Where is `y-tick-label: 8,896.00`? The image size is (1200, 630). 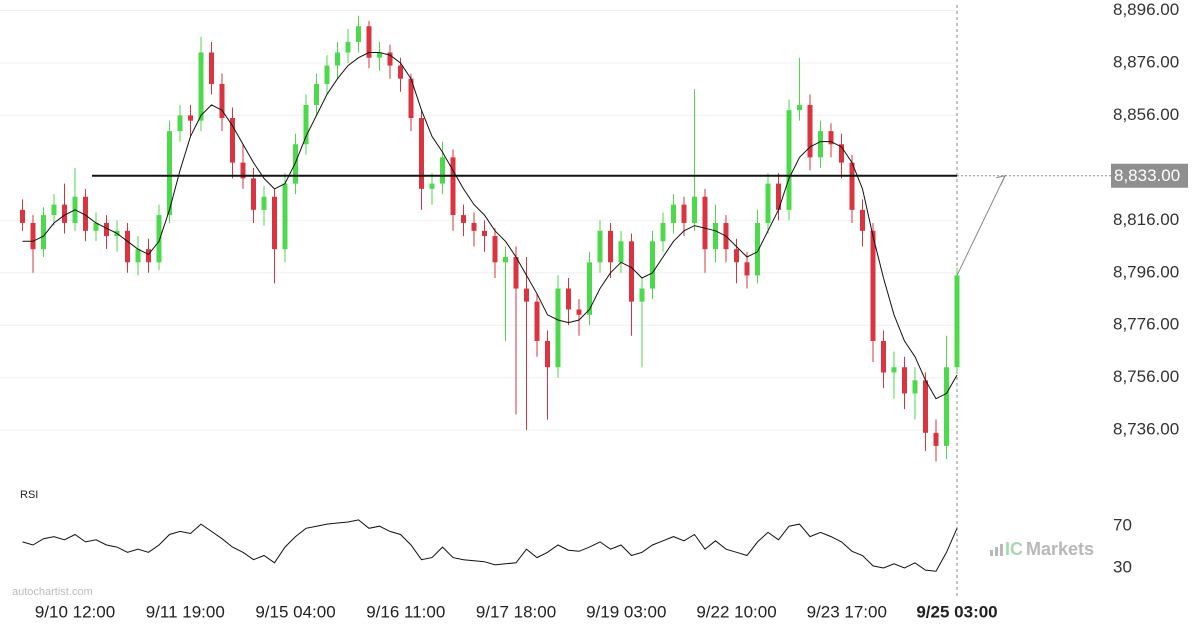
y-tick-label: 8,896.00 is located at coordinates (1146, 9).